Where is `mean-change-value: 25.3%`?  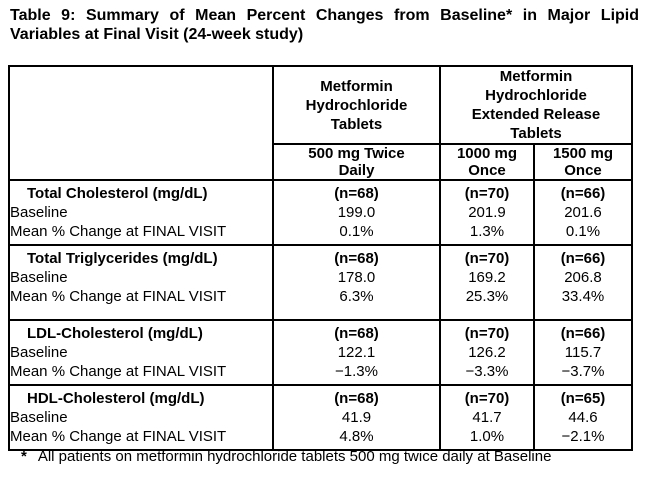
mean-change-value: 25.3% is located at coordinates (487, 303).